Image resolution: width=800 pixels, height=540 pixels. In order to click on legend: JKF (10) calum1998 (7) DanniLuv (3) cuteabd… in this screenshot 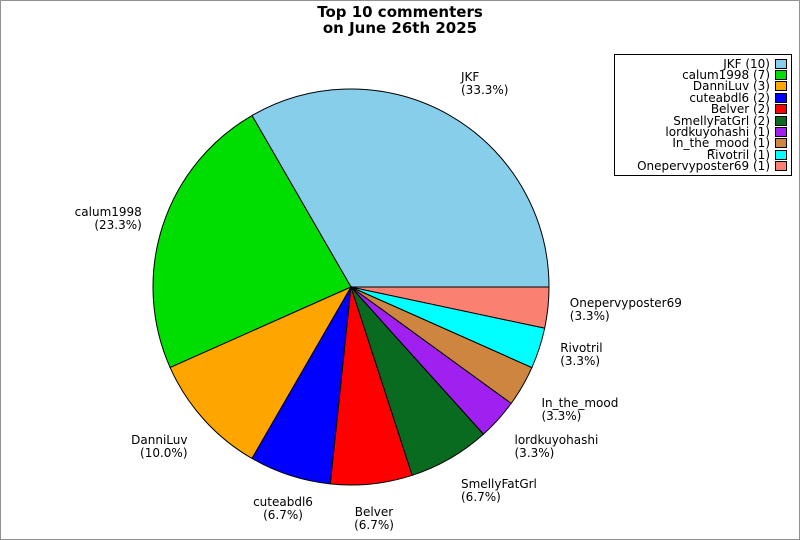, I will do `click(703, 115)`.